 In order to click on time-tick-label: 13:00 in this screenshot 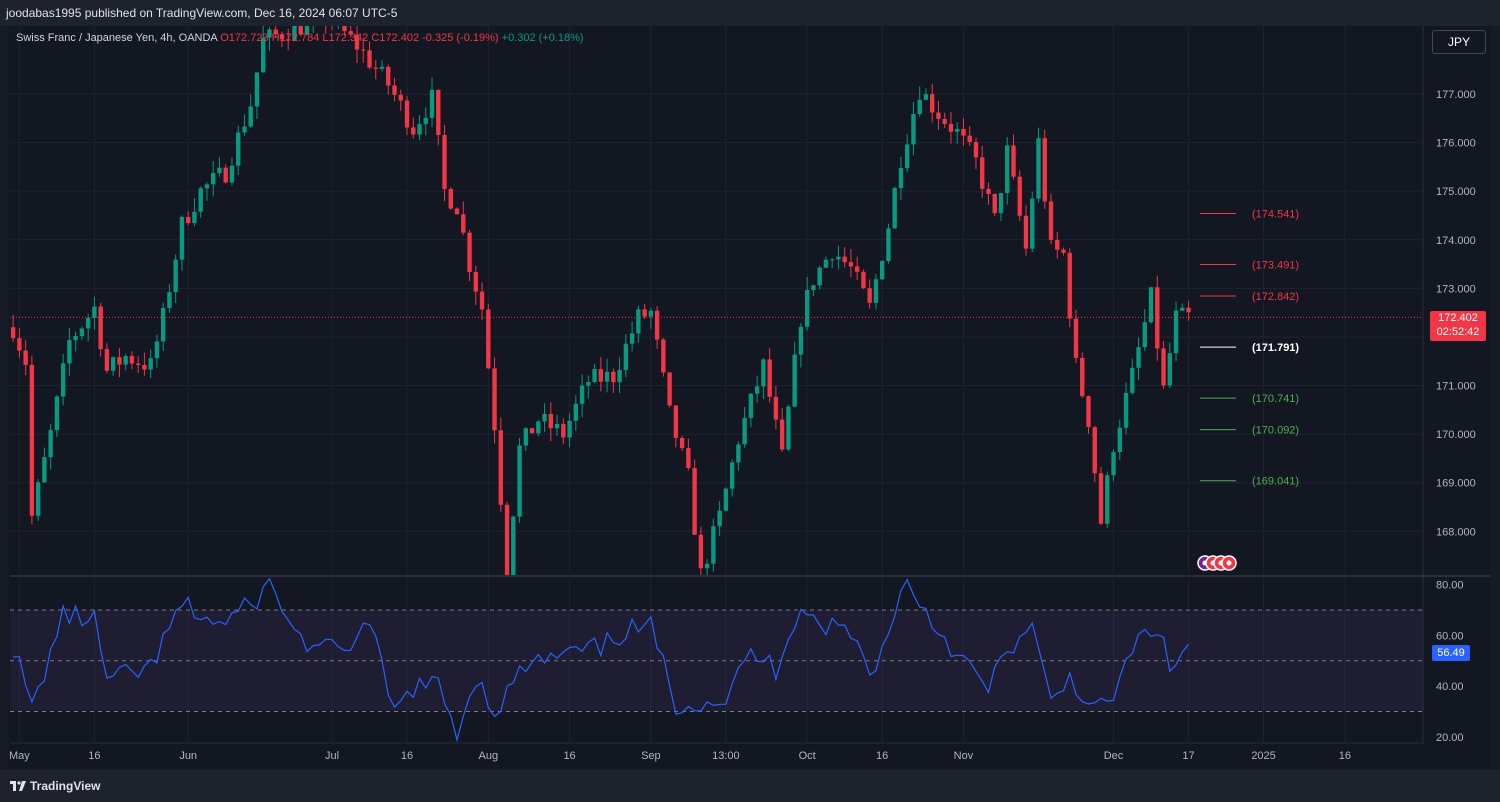, I will do `click(726, 756)`.